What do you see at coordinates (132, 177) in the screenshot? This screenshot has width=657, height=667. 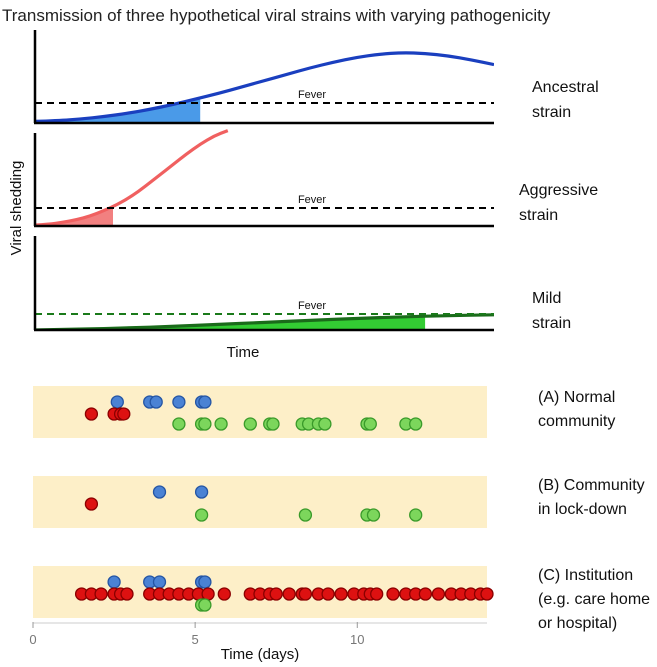 I see `shedding-curve-aggressive` at bounding box center [132, 177].